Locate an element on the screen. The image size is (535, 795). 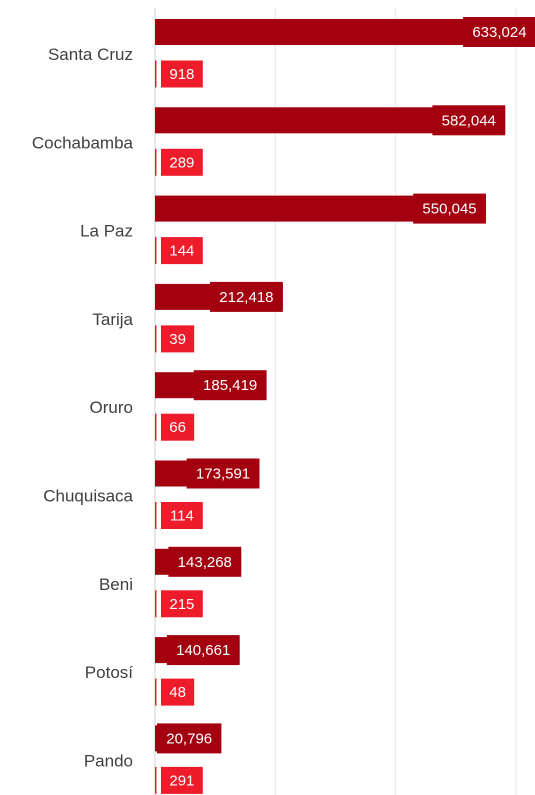
value-label-secondary-1: 289 is located at coordinates (181, 162).